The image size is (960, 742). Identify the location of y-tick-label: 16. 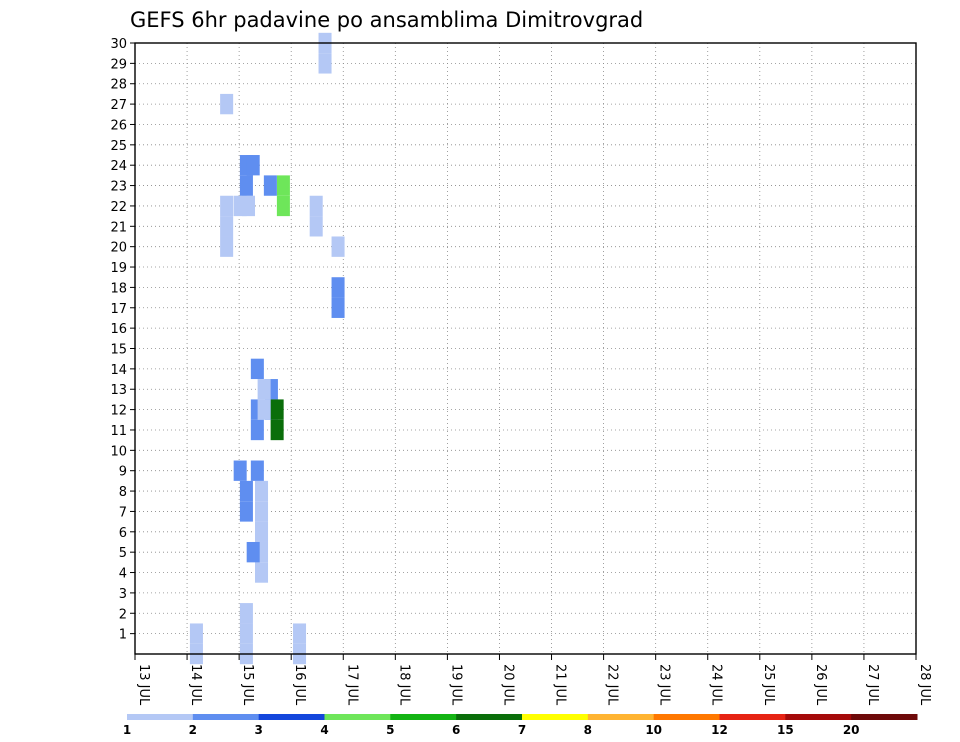
(118, 329).